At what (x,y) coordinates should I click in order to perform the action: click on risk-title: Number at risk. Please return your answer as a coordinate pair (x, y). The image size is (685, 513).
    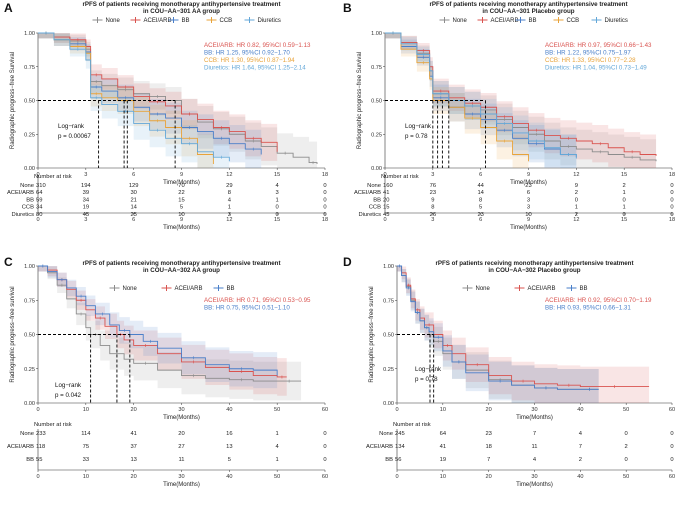
    Looking at the image, I should click on (400, 177).